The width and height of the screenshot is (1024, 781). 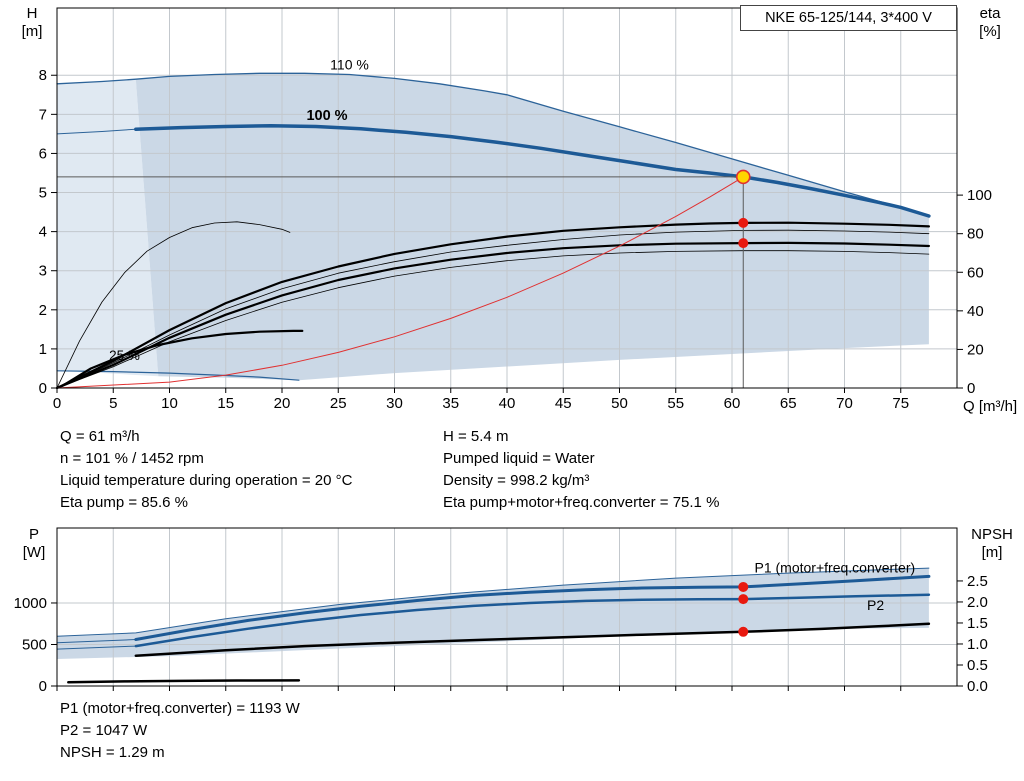 What do you see at coordinates (743, 243) in the screenshot?
I see `eta-total-point` at bounding box center [743, 243].